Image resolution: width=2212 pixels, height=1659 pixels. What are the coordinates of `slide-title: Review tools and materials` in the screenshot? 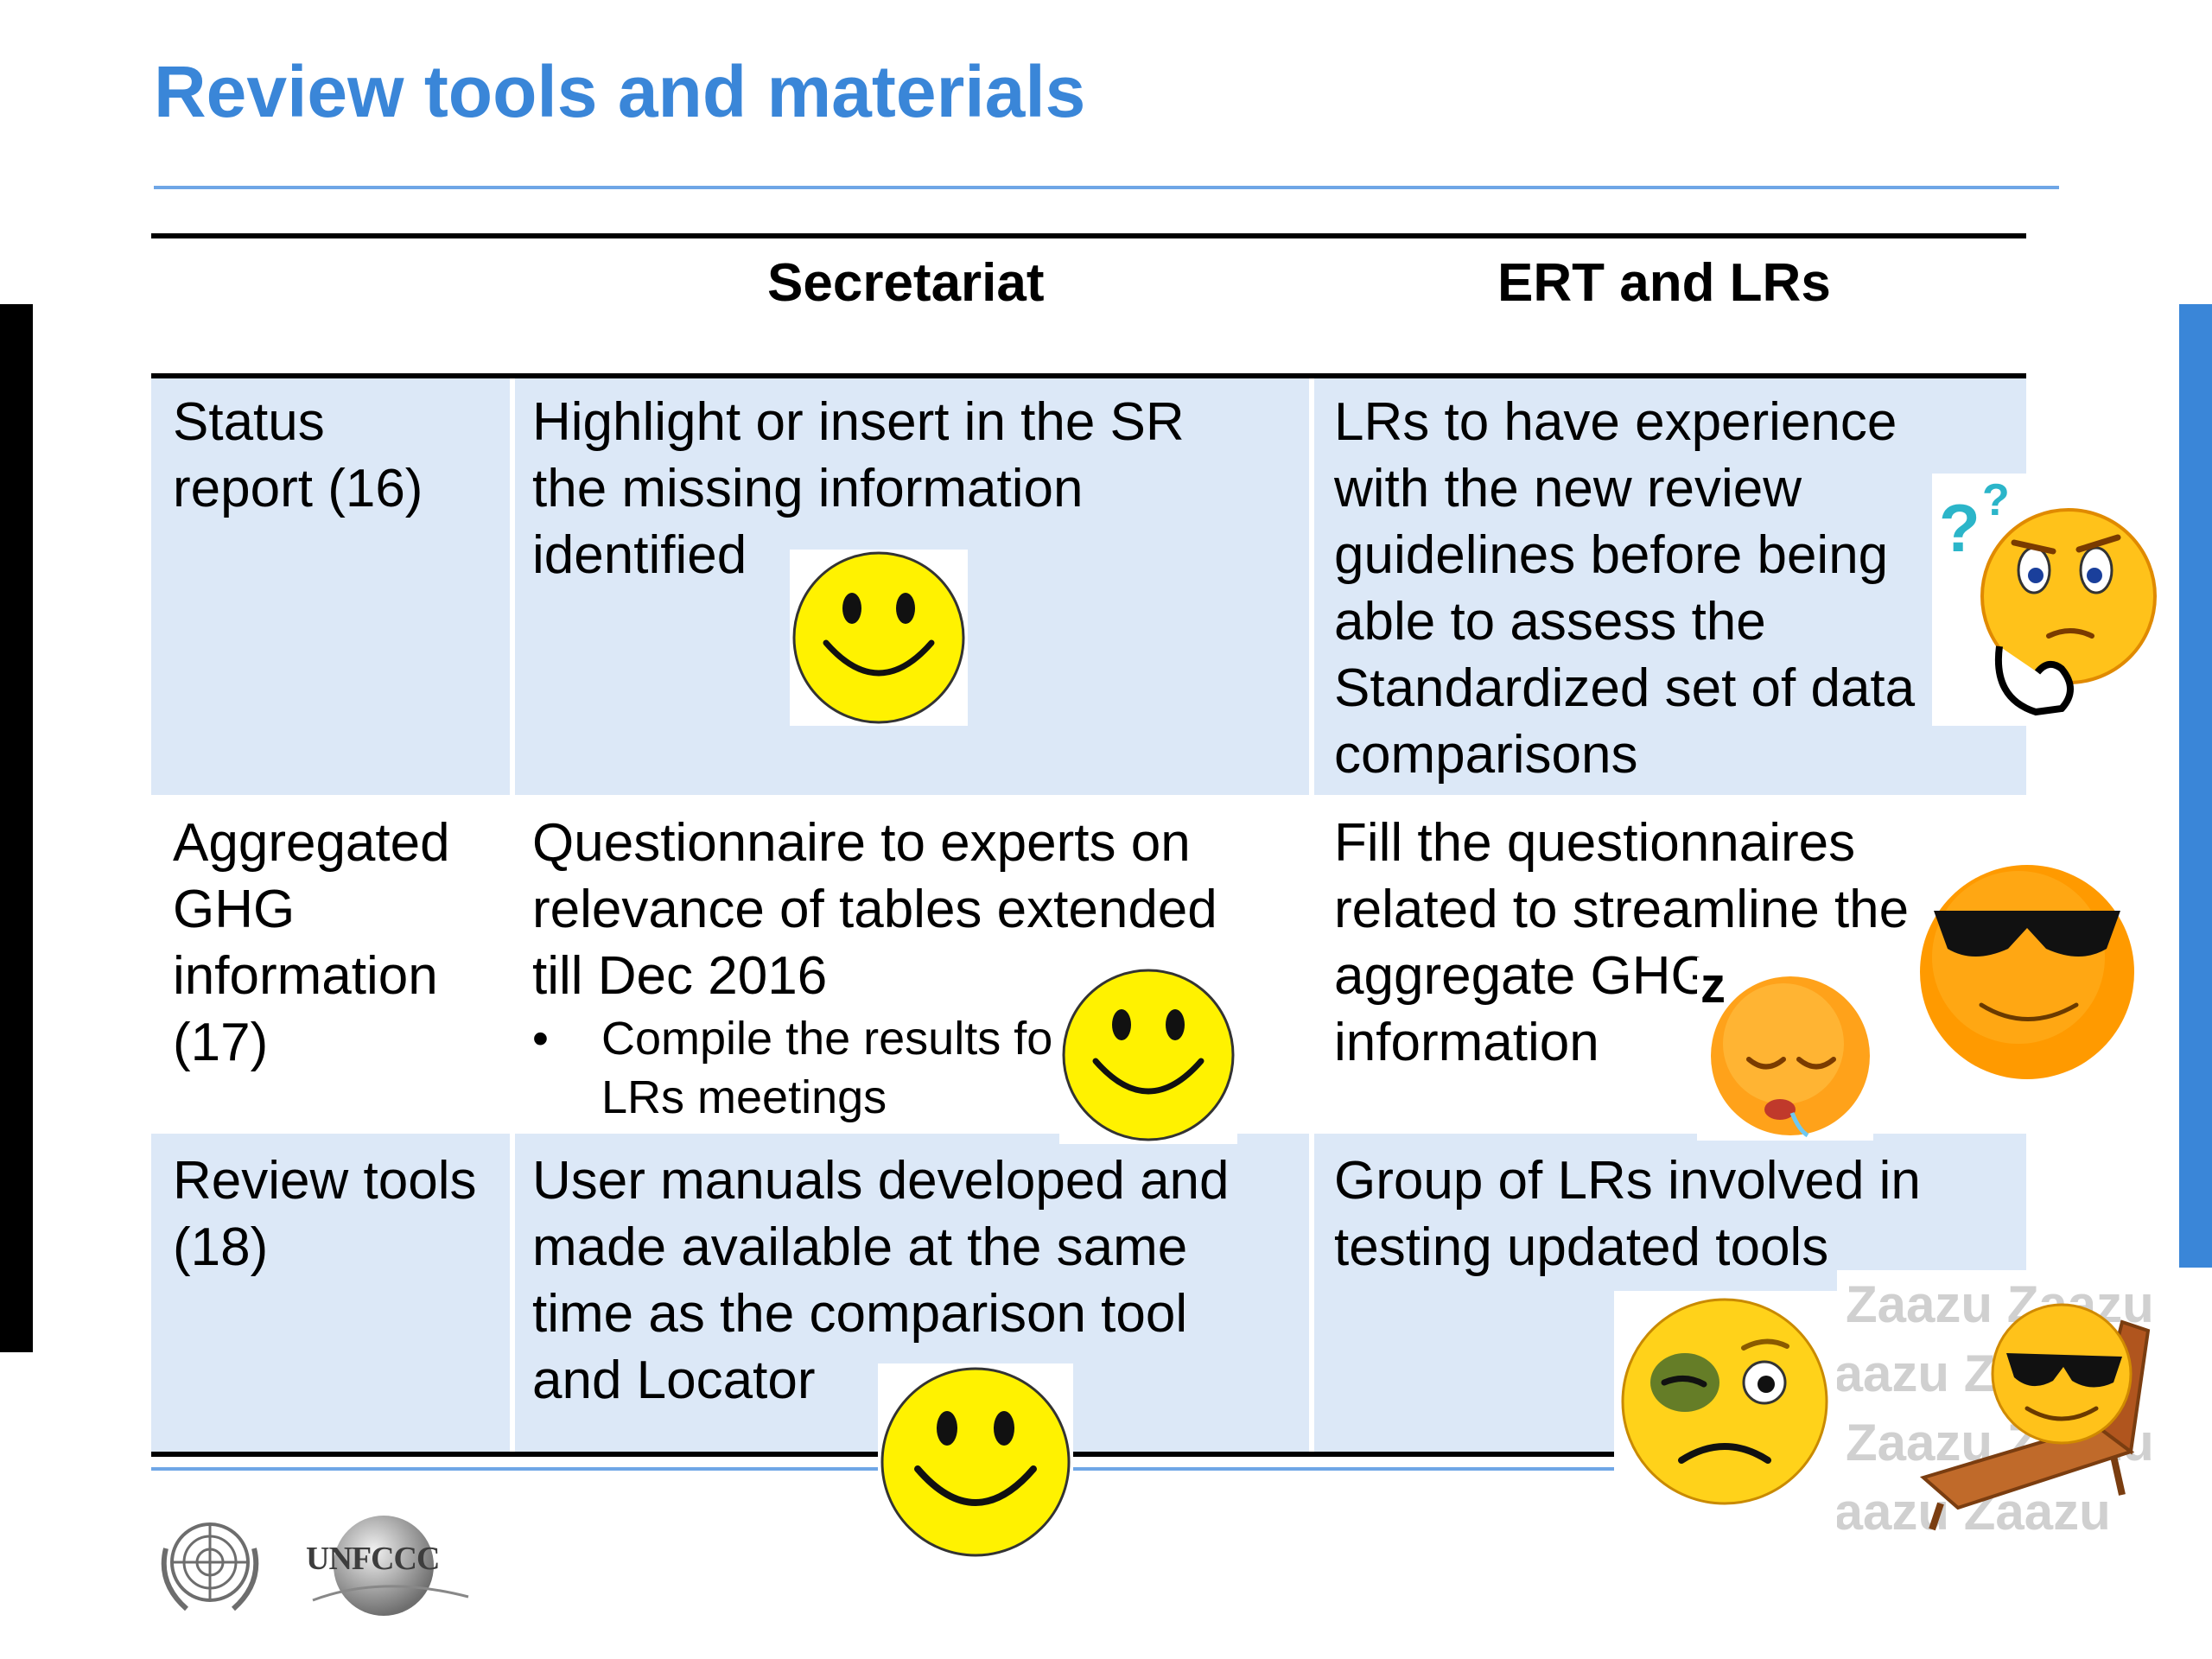 It's located at (620, 91).